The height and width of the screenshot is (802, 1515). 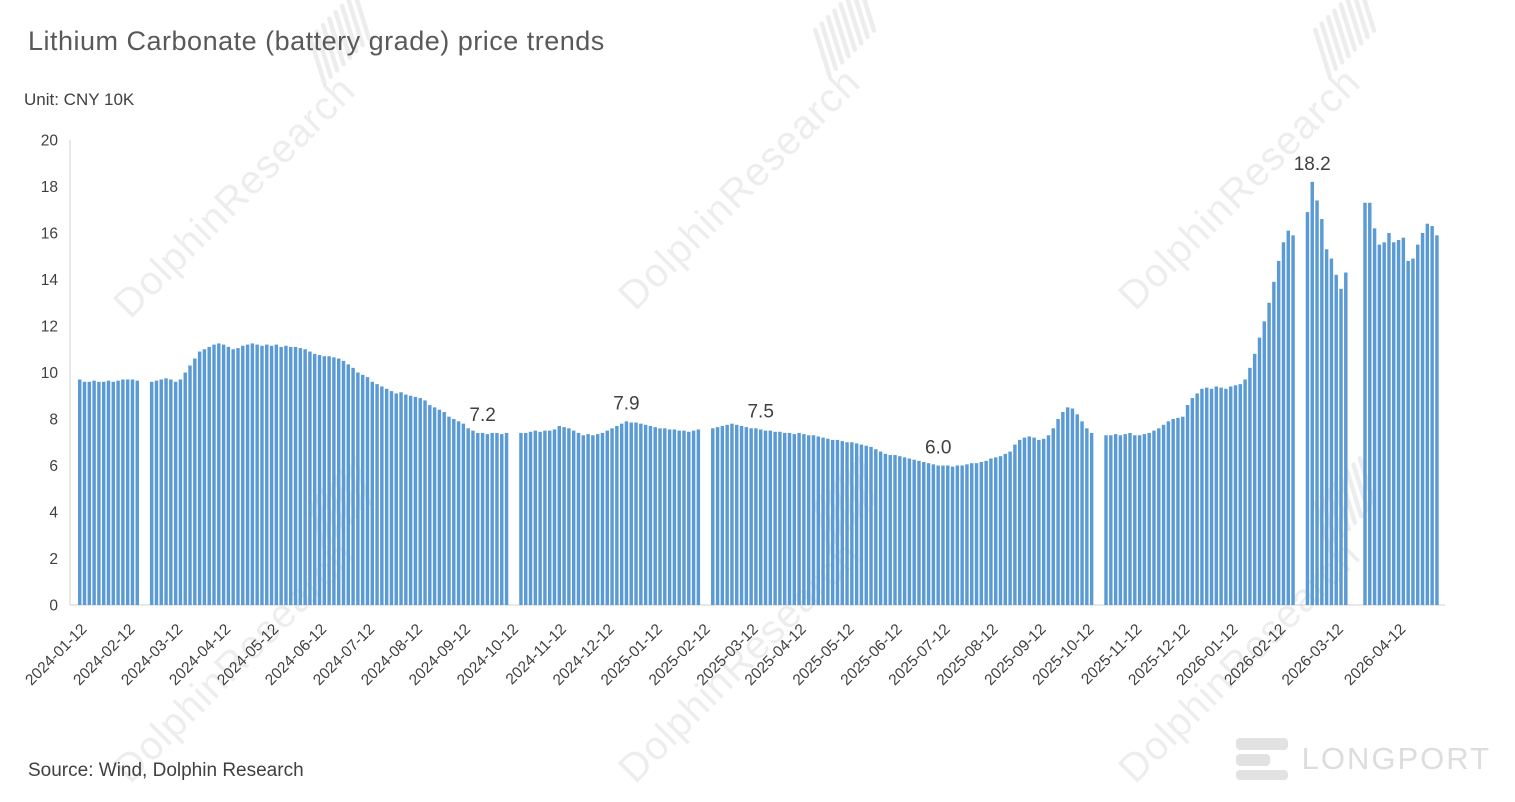 What do you see at coordinates (1375, 655) in the screenshot?
I see `x-tick-label: 2026-04-12` at bounding box center [1375, 655].